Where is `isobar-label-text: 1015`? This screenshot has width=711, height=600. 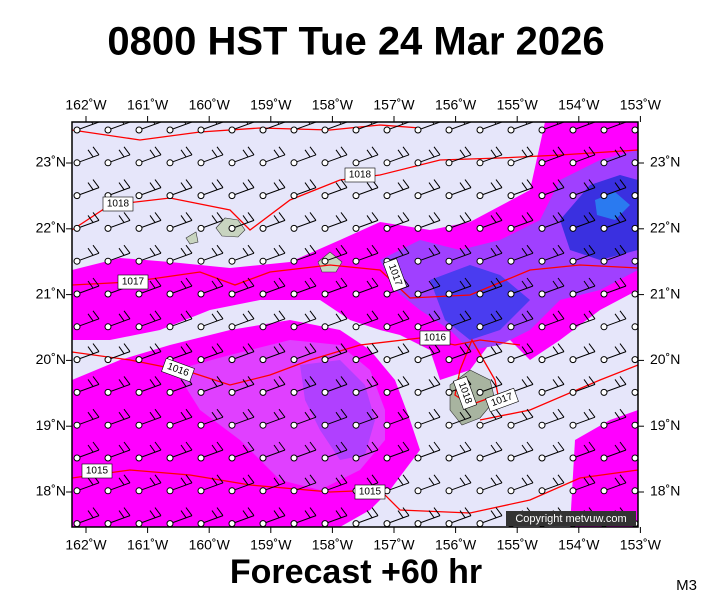 isobar-label-text: 1015 is located at coordinates (97, 471).